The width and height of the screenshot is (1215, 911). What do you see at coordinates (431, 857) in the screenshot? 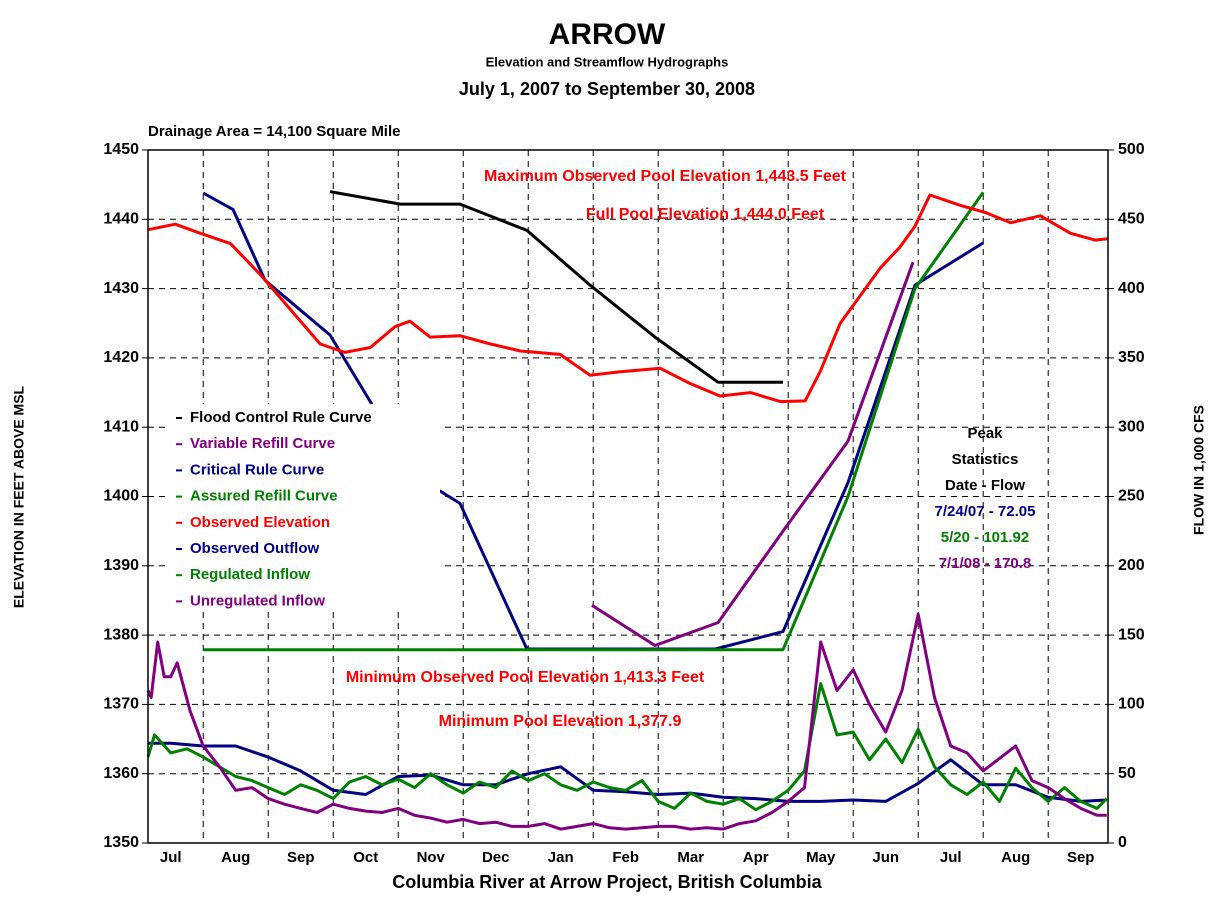
I see `x-tick-label: Nov` at bounding box center [431, 857].